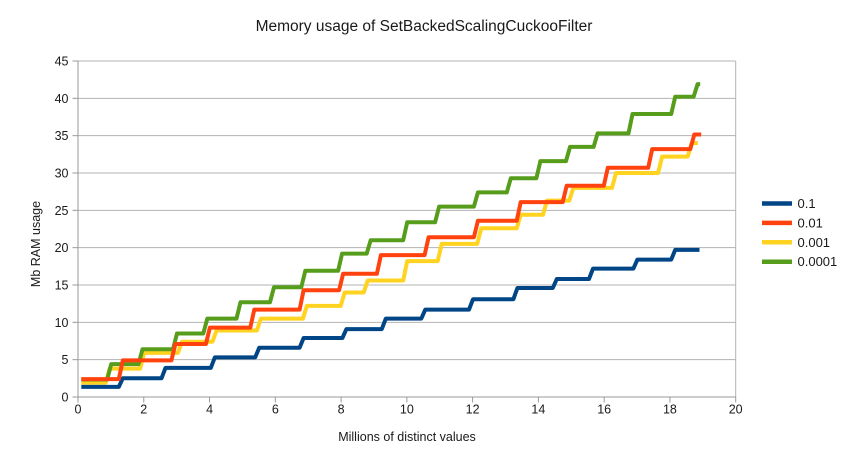 This screenshot has width=848, height=468. Describe the element at coordinates (604, 410) in the screenshot. I see `tick-label-x-16: 16` at that location.